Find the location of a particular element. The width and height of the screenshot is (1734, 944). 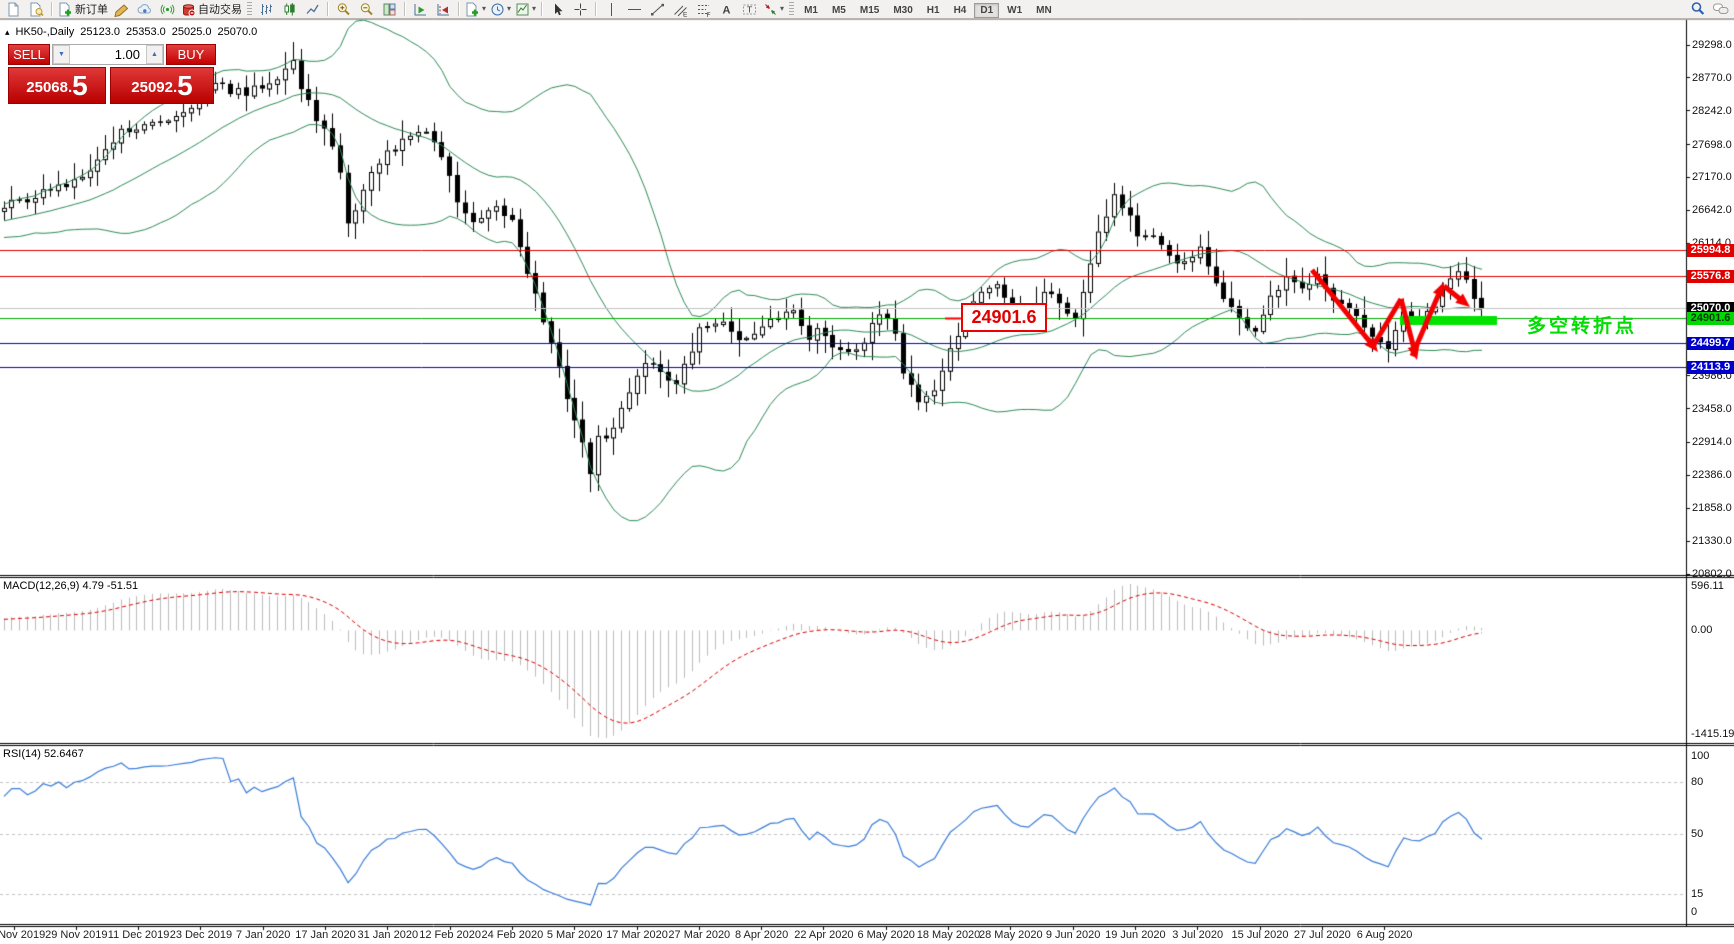

buy-price-main: 25092 is located at coordinates (152, 87).